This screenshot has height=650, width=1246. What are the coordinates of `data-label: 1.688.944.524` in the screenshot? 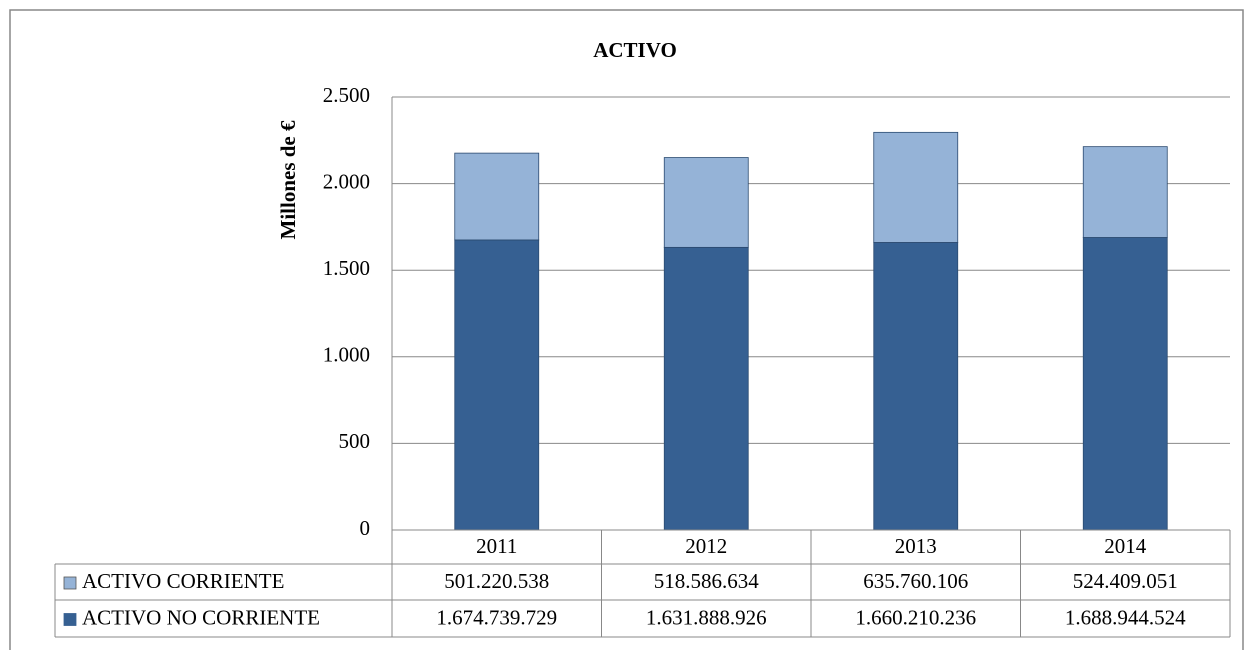 It's located at (1125, 617).